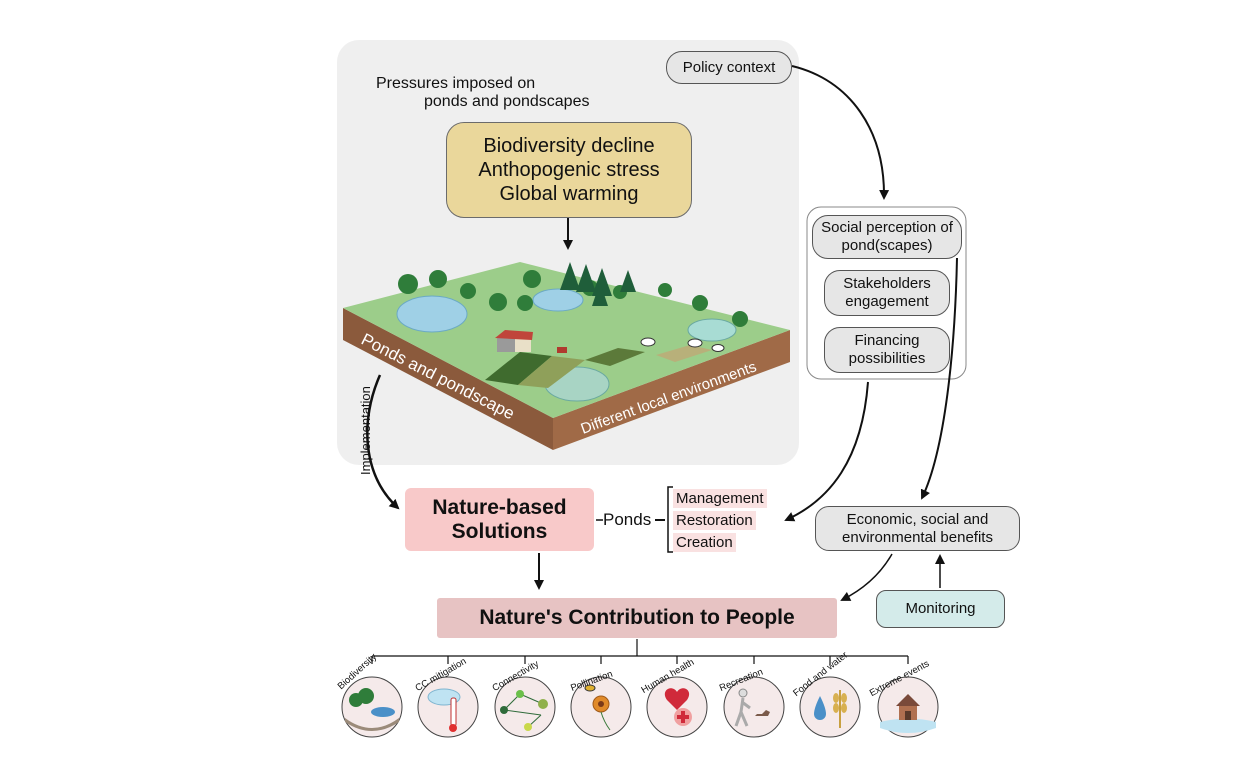 Image resolution: width=1254 pixels, height=766 pixels. I want to click on pressure-biodiversity-decline: Biodiversity decline, so click(569, 146).